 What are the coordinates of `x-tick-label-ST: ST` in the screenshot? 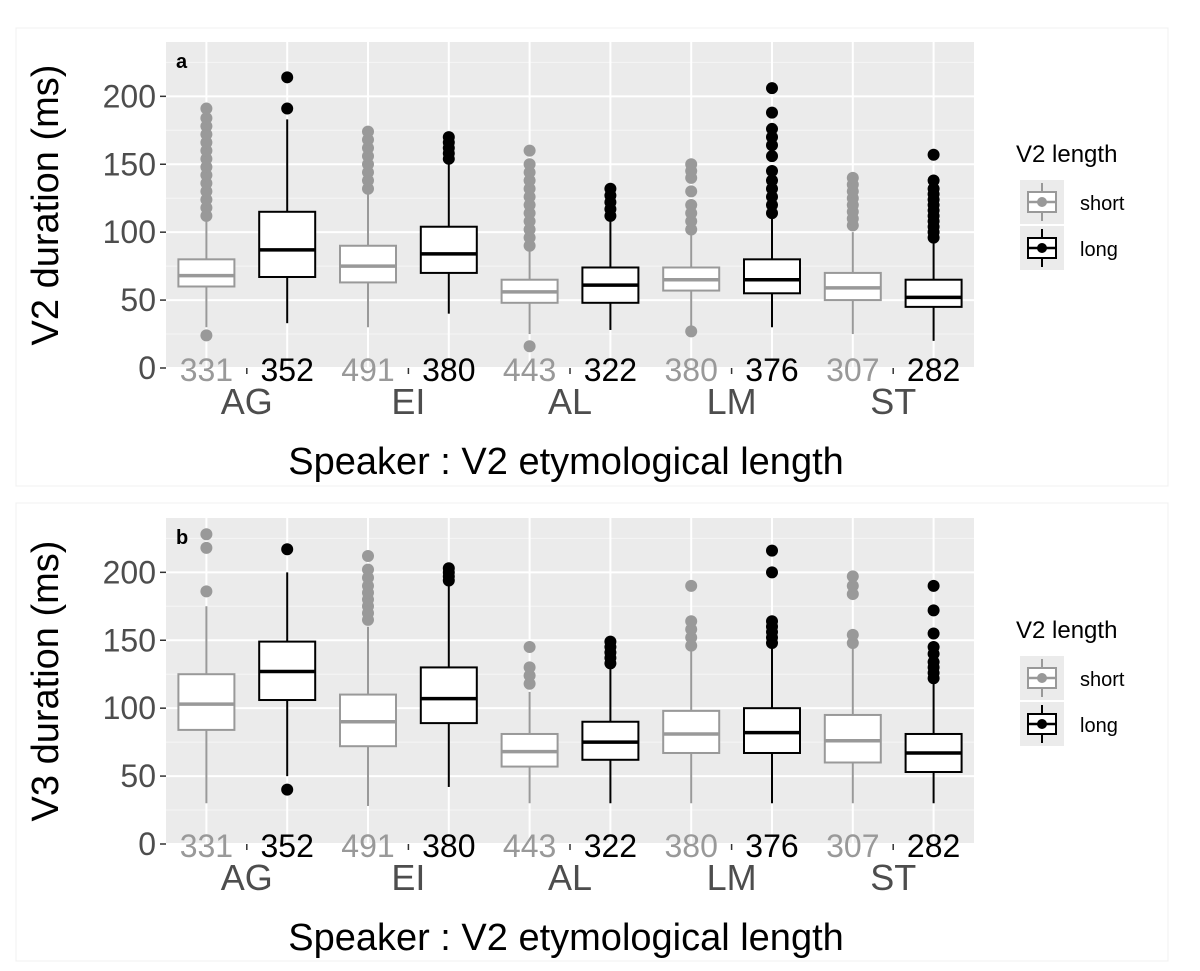 It's located at (893, 877).